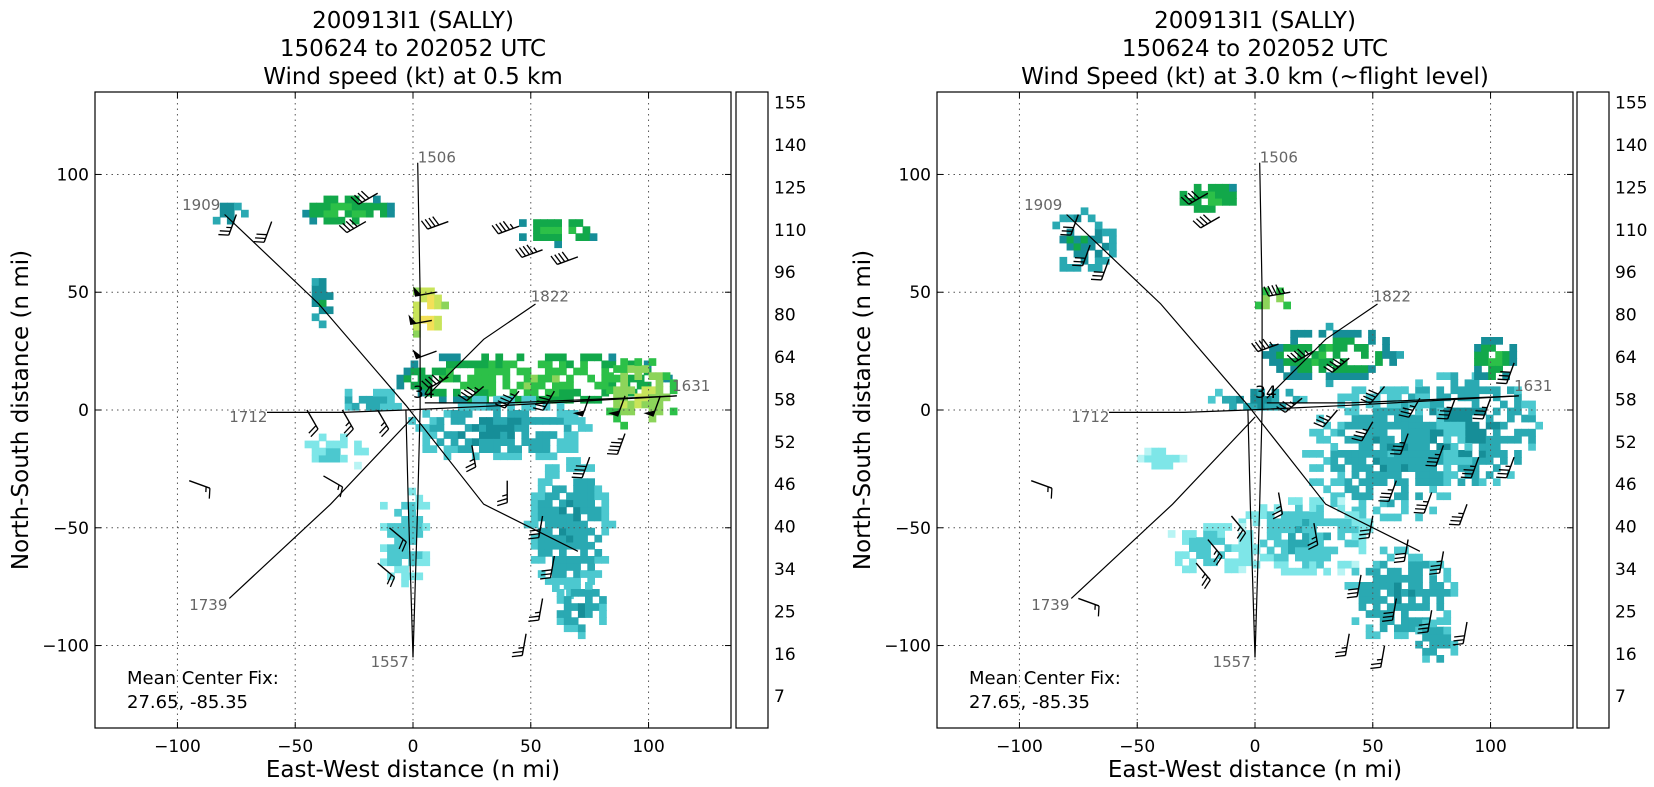 Image resolution: width=1654 pixels, height=787 pixels. What do you see at coordinates (1631, 188) in the screenshot?
I see `colorbar-label: 125` at bounding box center [1631, 188].